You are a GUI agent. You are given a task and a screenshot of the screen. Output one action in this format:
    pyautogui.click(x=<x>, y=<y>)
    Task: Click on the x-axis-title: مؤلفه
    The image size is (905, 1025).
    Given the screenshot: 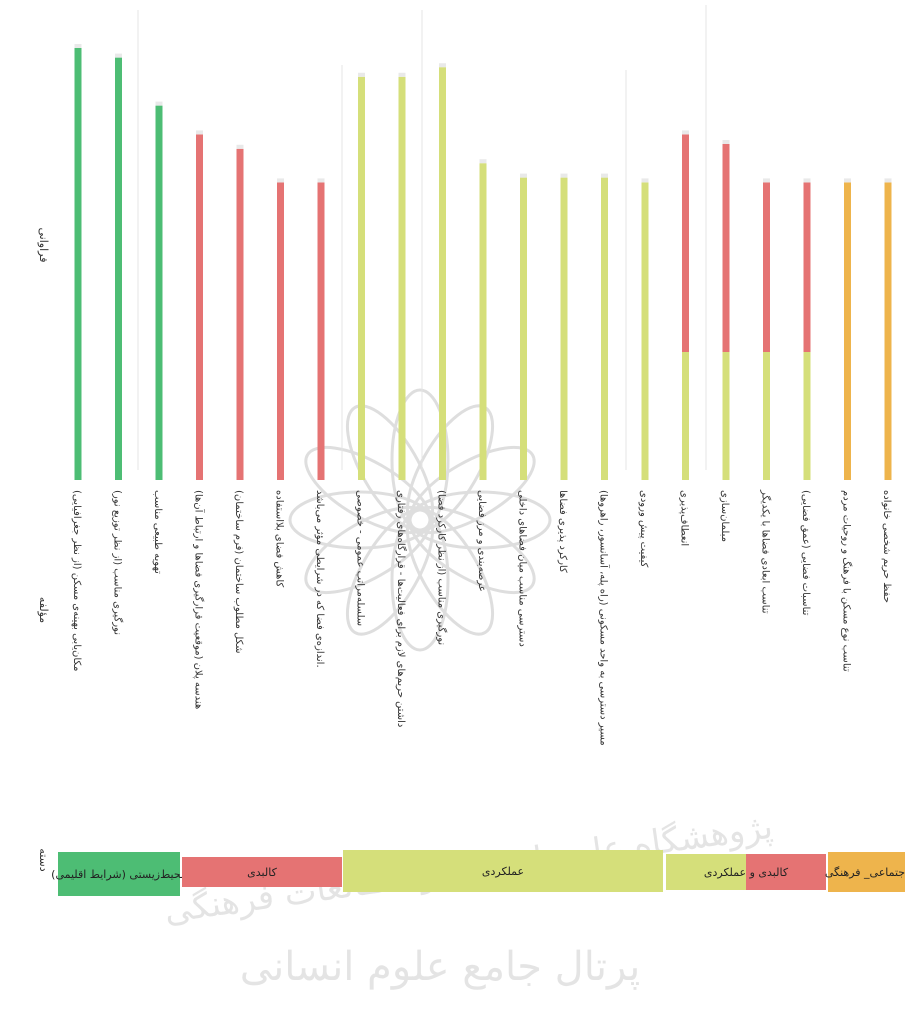 What is the action you would take?
    pyautogui.click(x=43, y=610)
    